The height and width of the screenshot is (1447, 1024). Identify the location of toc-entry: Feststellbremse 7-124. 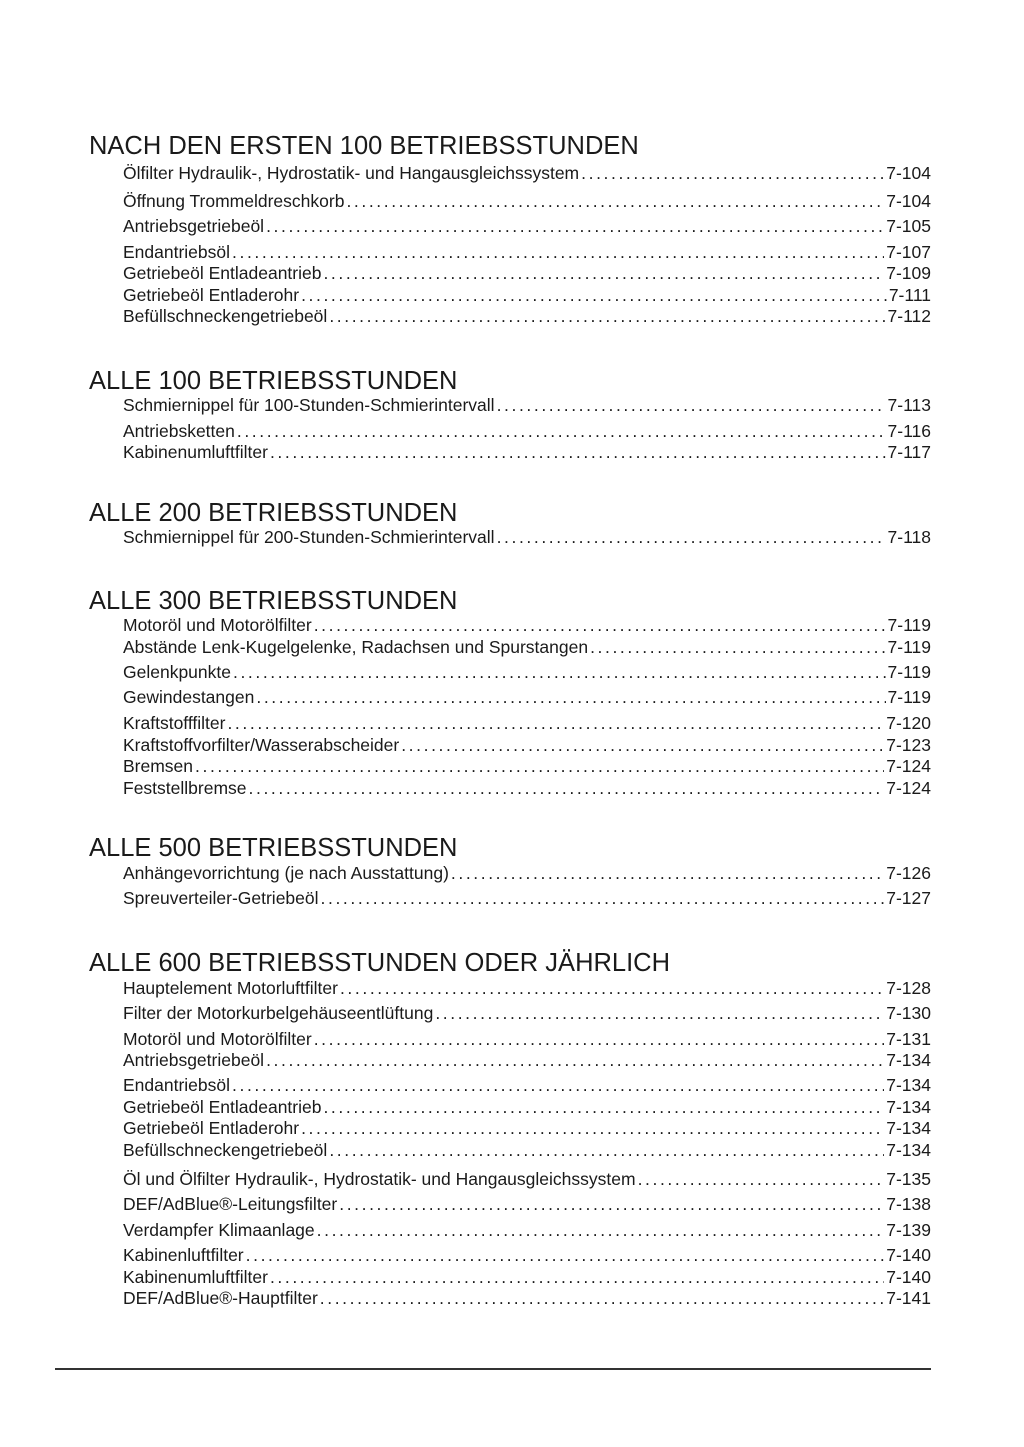
(527, 788).